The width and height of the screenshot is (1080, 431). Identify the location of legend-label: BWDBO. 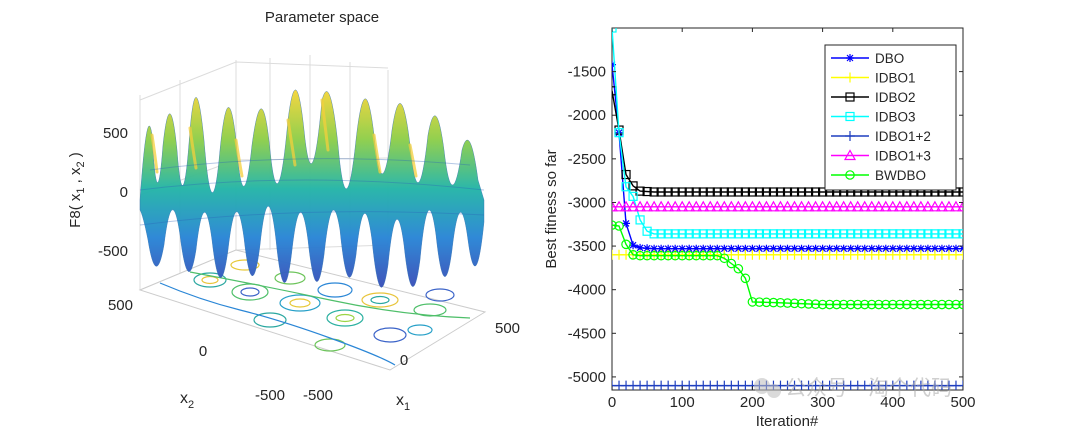
(900, 175).